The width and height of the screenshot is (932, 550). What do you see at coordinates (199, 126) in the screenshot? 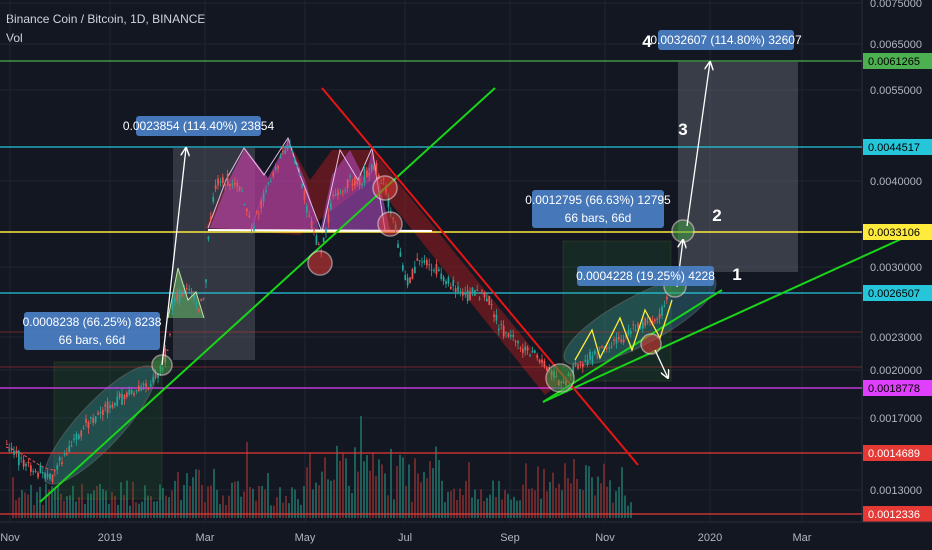
I see `measure-box-value: 0.0023854 (114.40%) 23854` at bounding box center [199, 126].